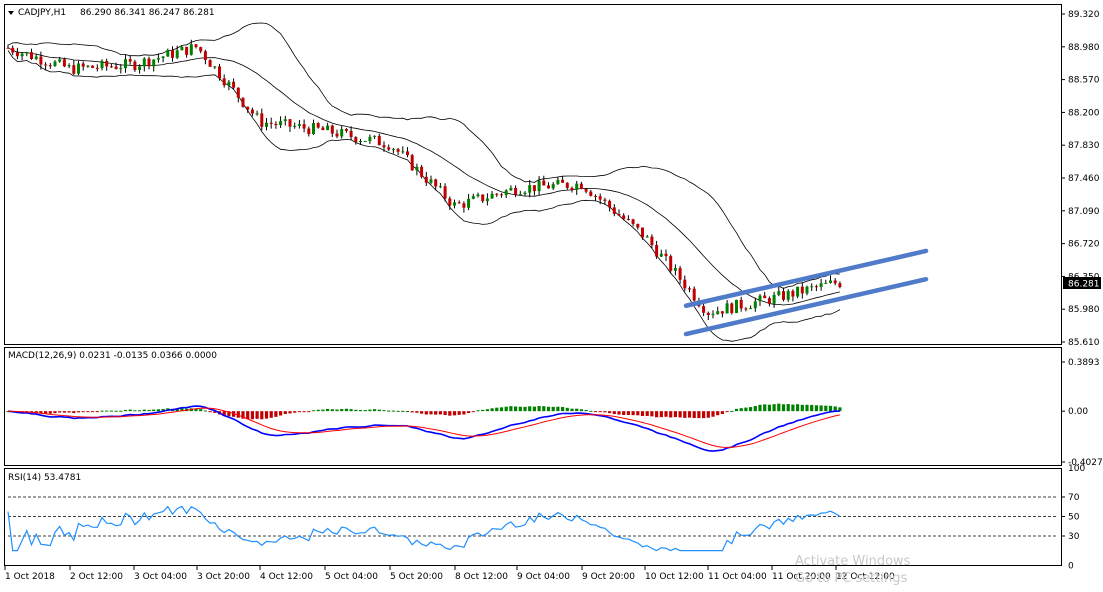 This screenshot has height=592, width=1103. I want to click on macd-y-tick-label: 0.3893, so click(1084, 363).